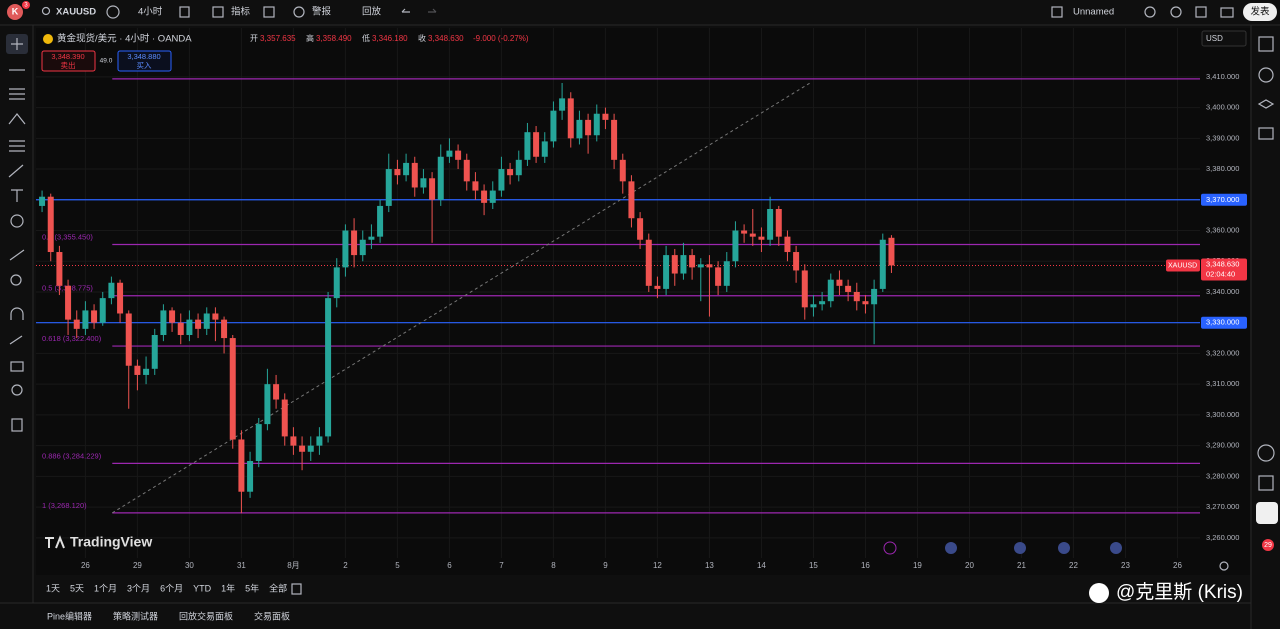 The image size is (1280, 629). Describe the element at coordinates (184, 12) in the screenshot. I see `chart-type` at that location.